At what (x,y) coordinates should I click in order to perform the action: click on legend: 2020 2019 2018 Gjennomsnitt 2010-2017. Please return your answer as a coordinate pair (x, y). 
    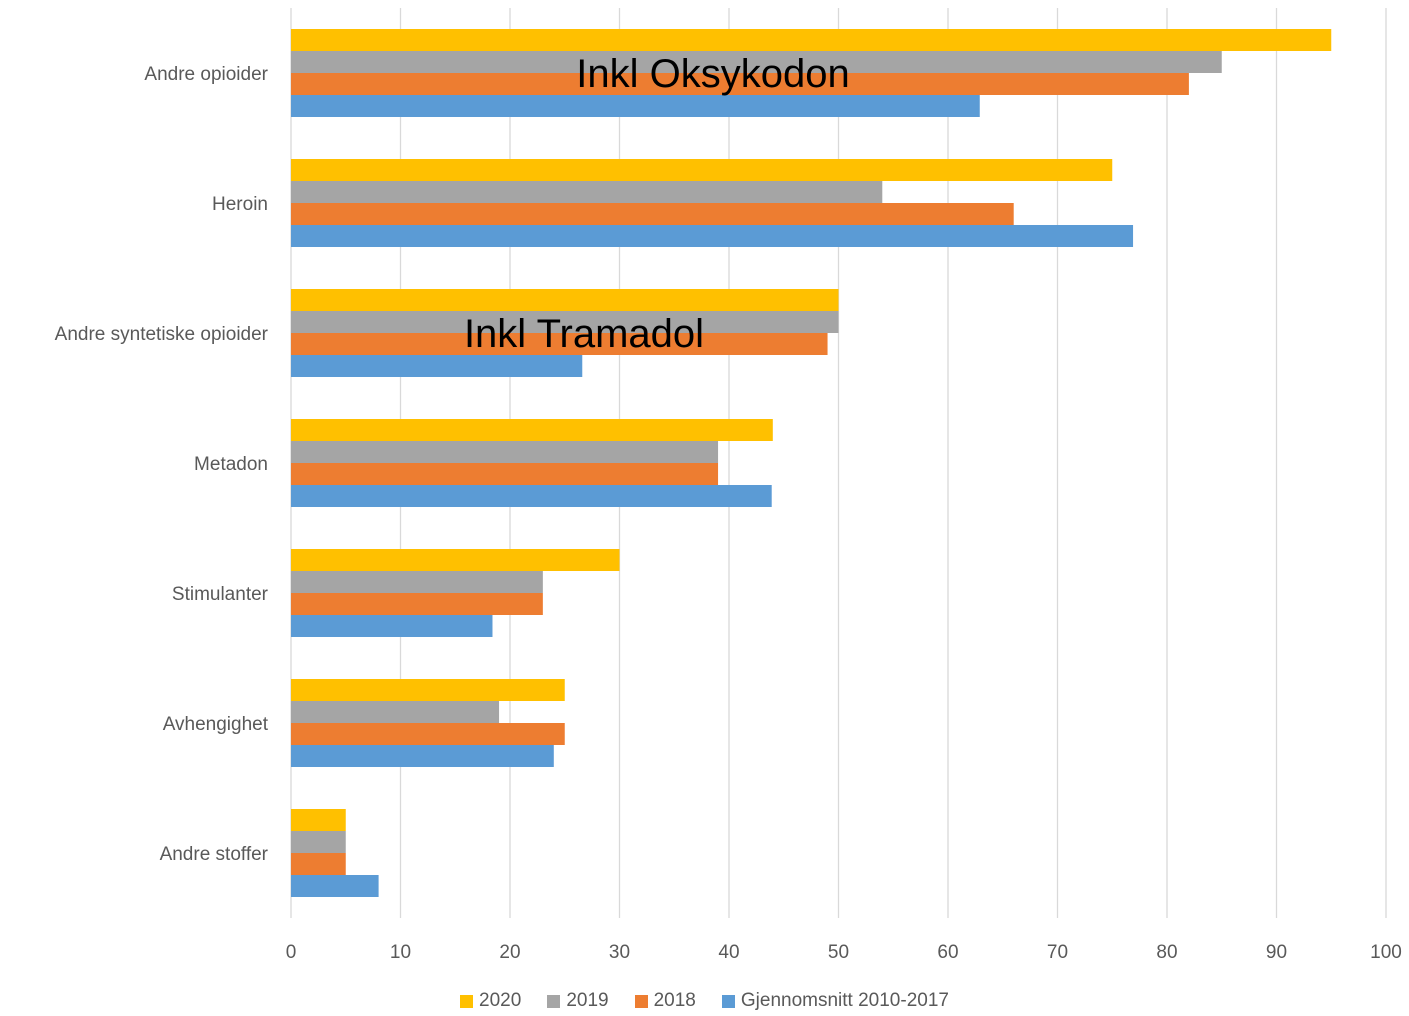
    Looking at the image, I should click on (704, 1001).